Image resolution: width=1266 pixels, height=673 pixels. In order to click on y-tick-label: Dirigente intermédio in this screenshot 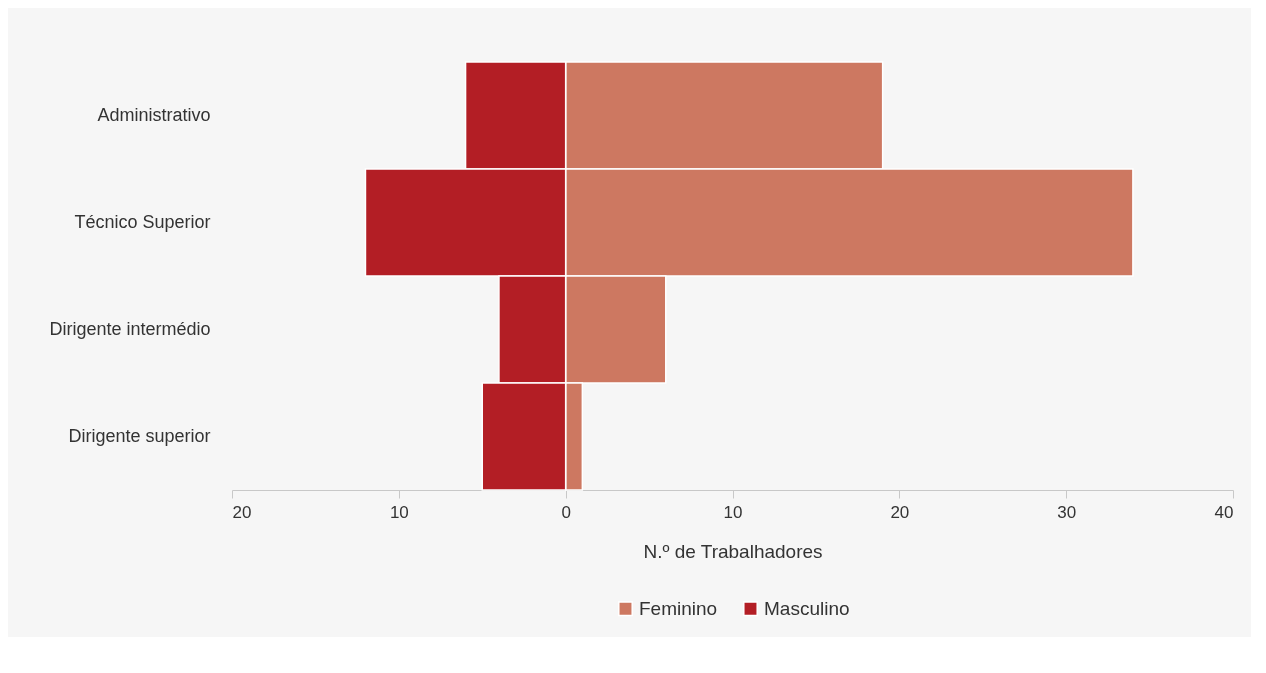, I will do `click(130, 328)`.